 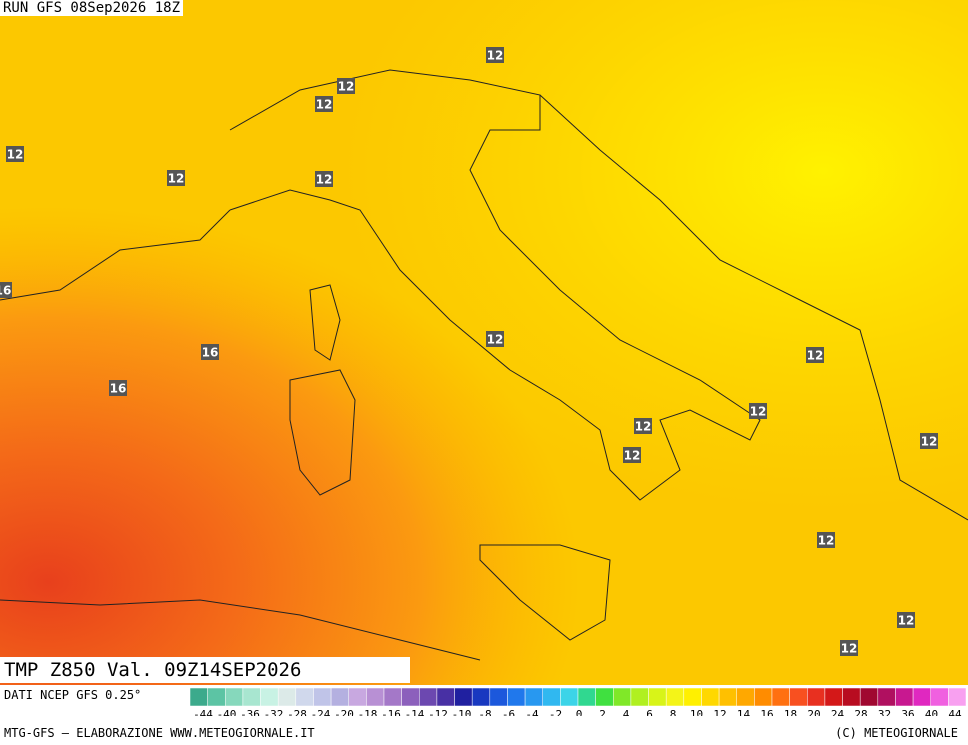 I want to click on colorbar-label: 4, so click(x=626, y=712).